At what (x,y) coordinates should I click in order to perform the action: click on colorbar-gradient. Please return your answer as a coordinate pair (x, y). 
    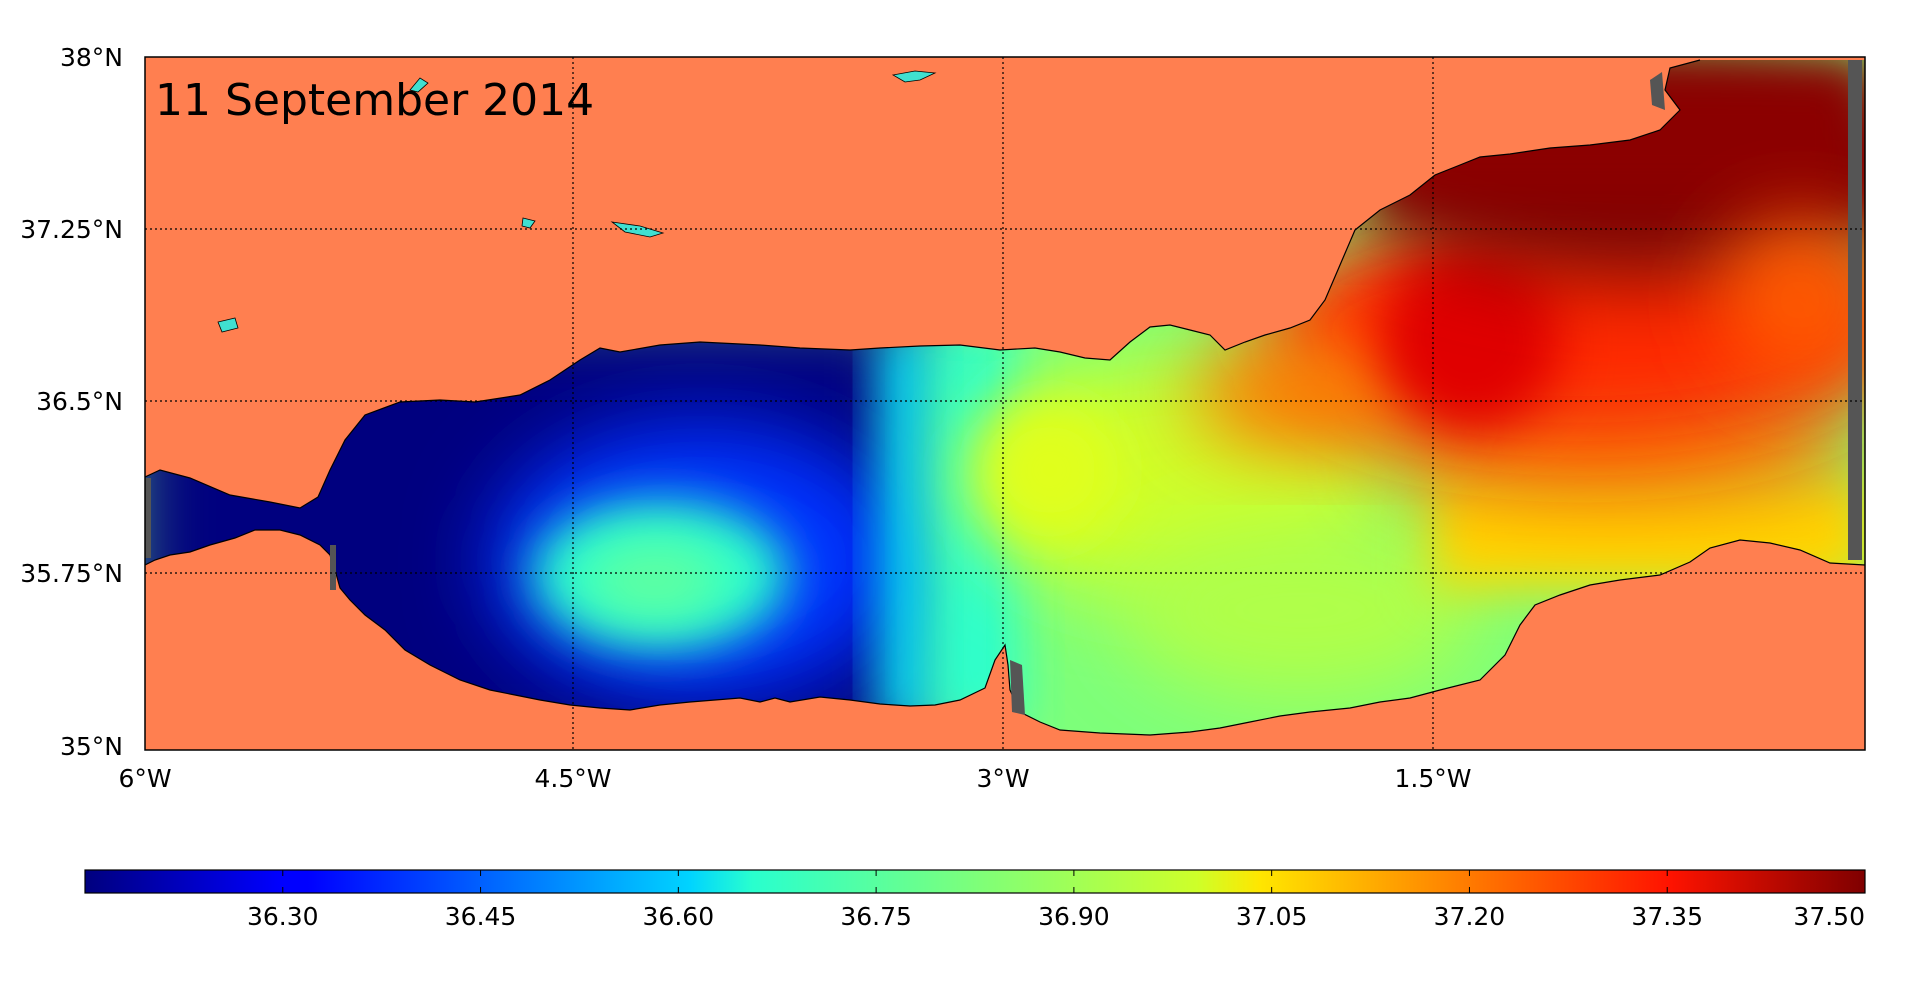
    Looking at the image, I should click on (975, 881).